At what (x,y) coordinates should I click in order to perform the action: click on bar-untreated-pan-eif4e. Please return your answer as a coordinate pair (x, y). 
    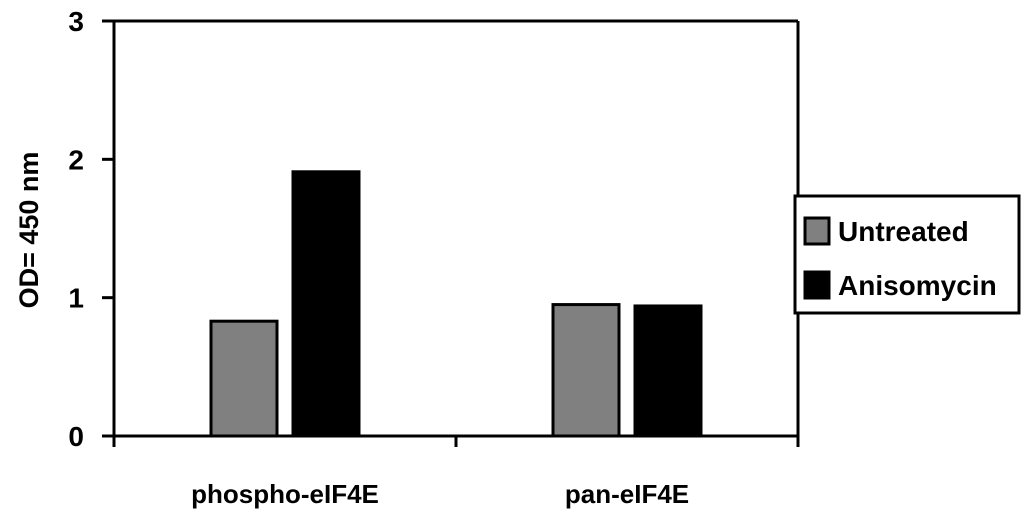
    Looking at the image, I should click on (586, 370).